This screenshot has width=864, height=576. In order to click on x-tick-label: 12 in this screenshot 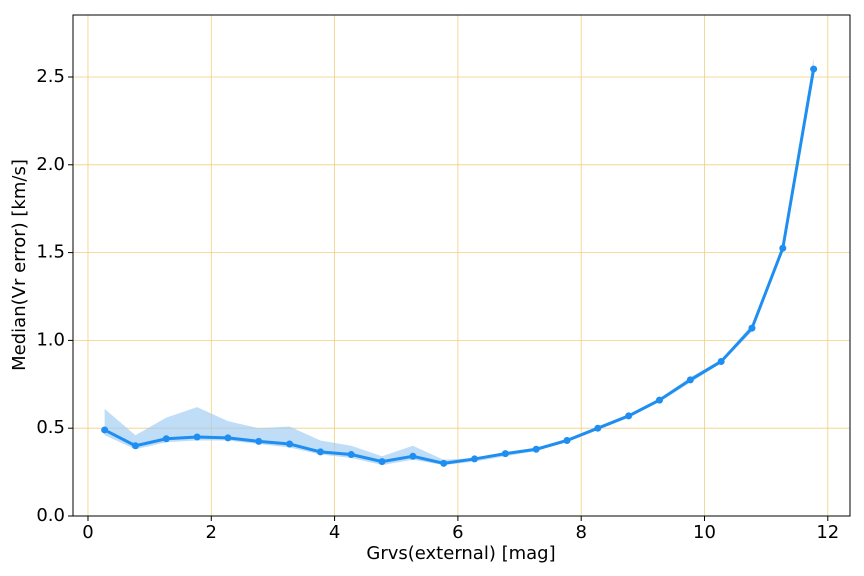, I will do `click(827, 532)`.